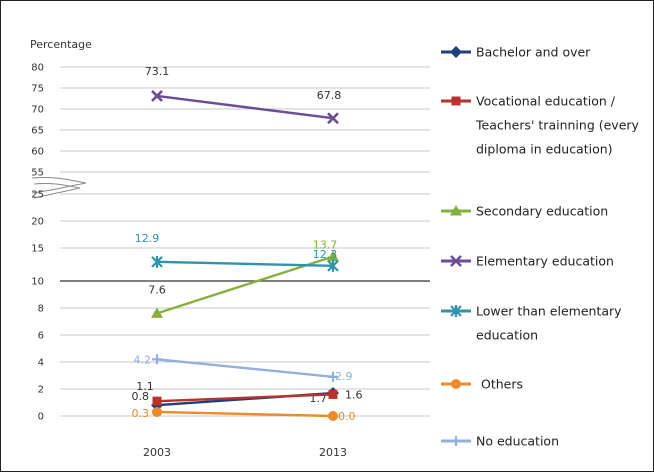  Describe the element at coordinates (37, 152) in the screenshot. I see `y-tick-label: 60` at that location.